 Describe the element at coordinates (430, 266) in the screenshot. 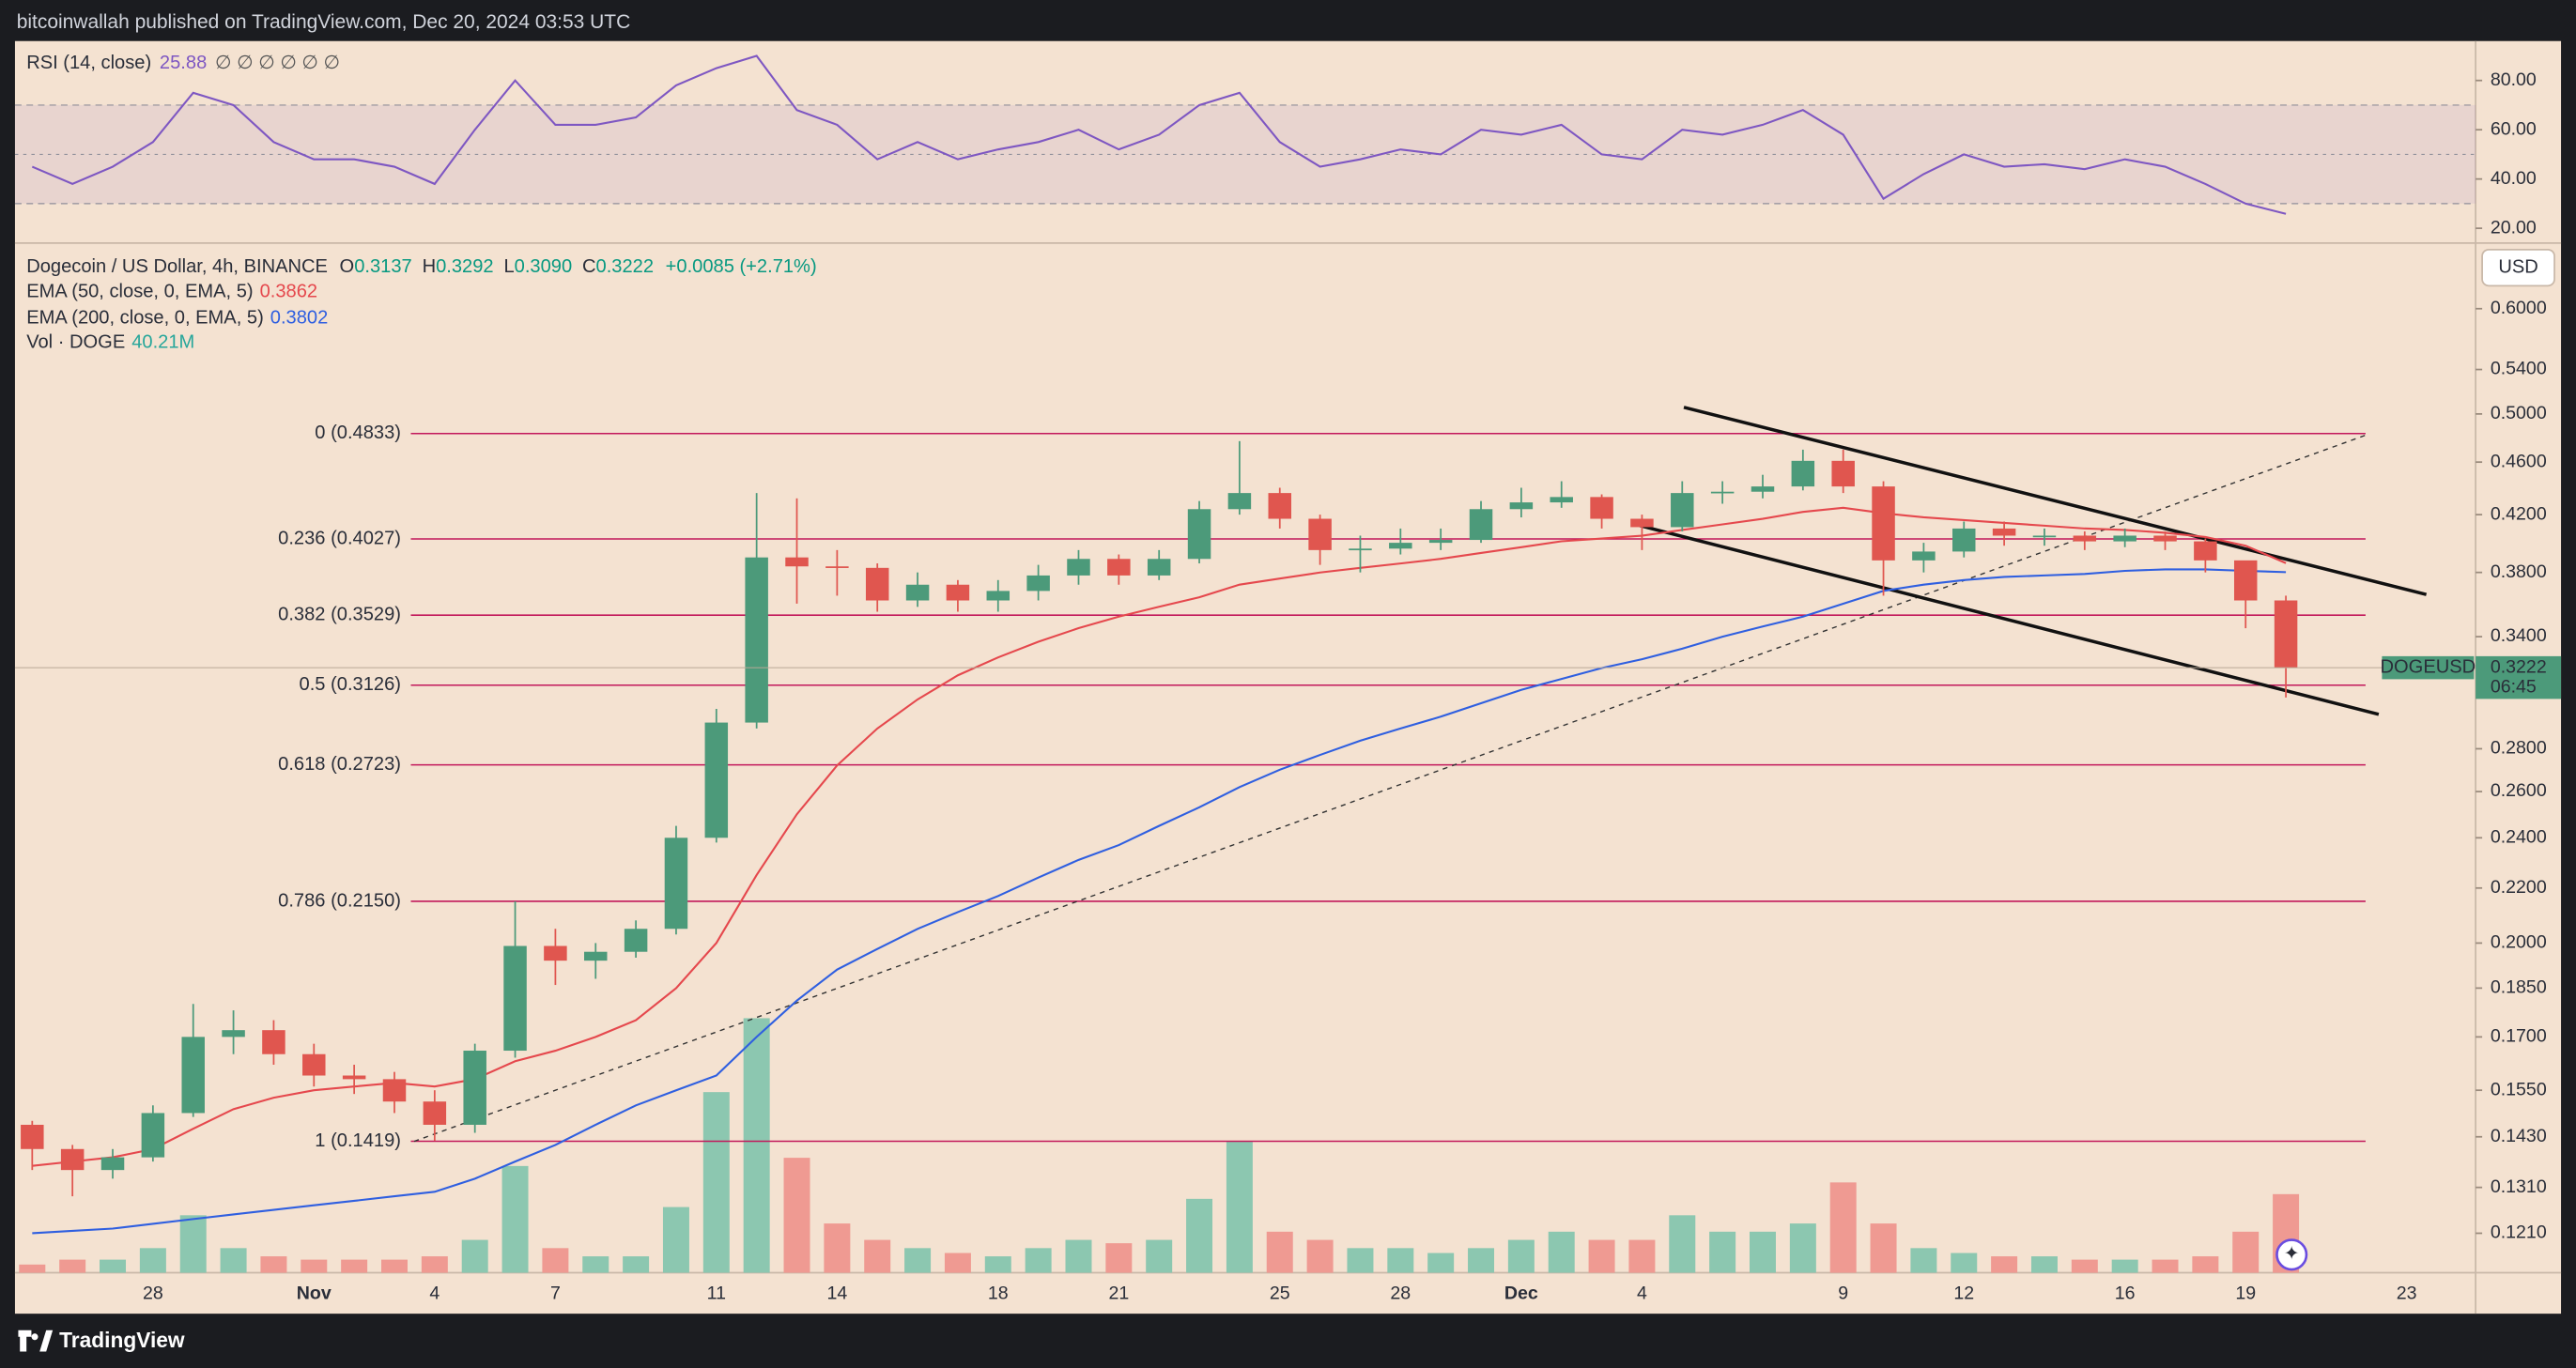

I see `ohlc-key: H` at that location.